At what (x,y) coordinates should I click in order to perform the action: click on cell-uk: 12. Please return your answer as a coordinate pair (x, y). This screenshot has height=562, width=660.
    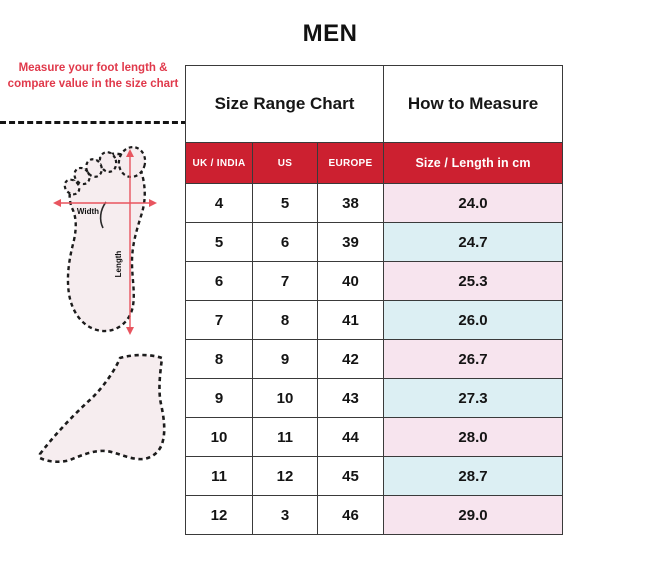
    Looking at the image, I should click on (219, 515).